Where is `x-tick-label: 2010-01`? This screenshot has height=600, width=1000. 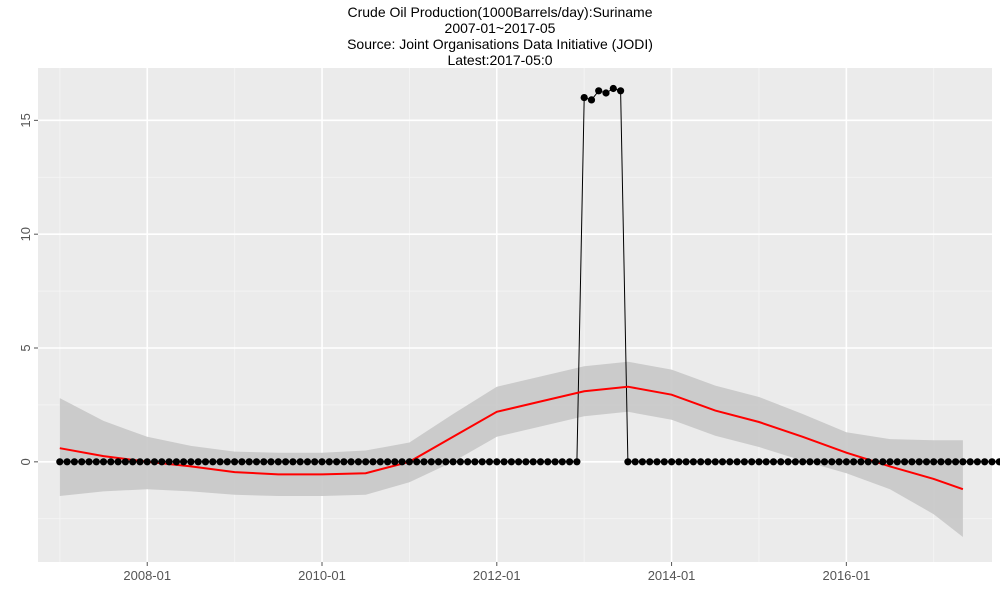
x-tick-label: 2010-01 is located at coordinates (322, 575).